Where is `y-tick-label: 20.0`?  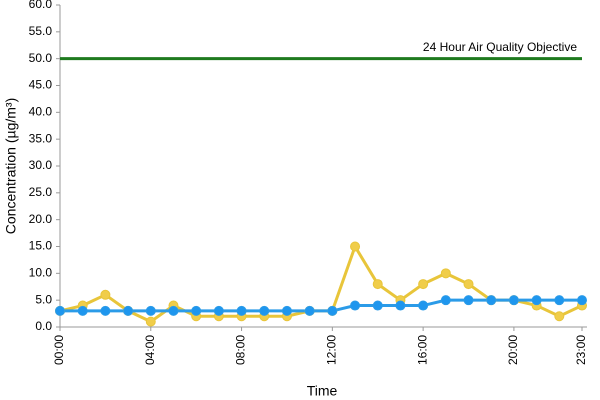 y-tick-label: 20.0 is located at coordinates (41, 219).